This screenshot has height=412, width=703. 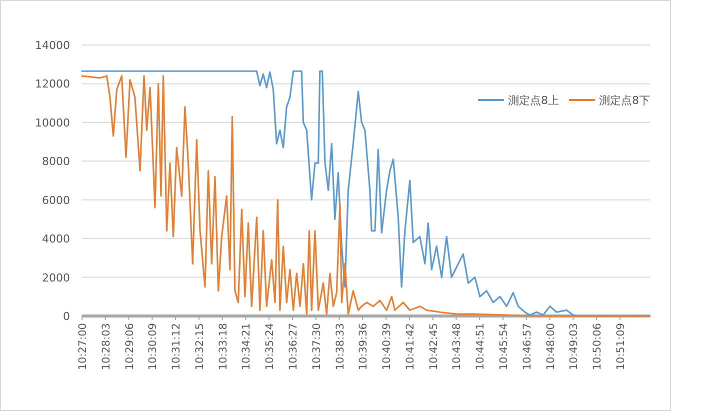 What do you see at coordinates (223, 346) in the screenshot?
I see `x-tick-label: 10:33:18` at bounding box center [223, 346].